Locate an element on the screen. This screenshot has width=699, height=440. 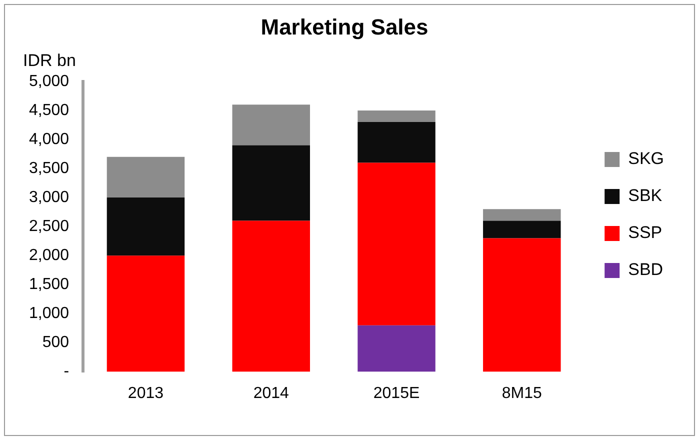
y-tick-label: - is located at coordinates (67, 371).